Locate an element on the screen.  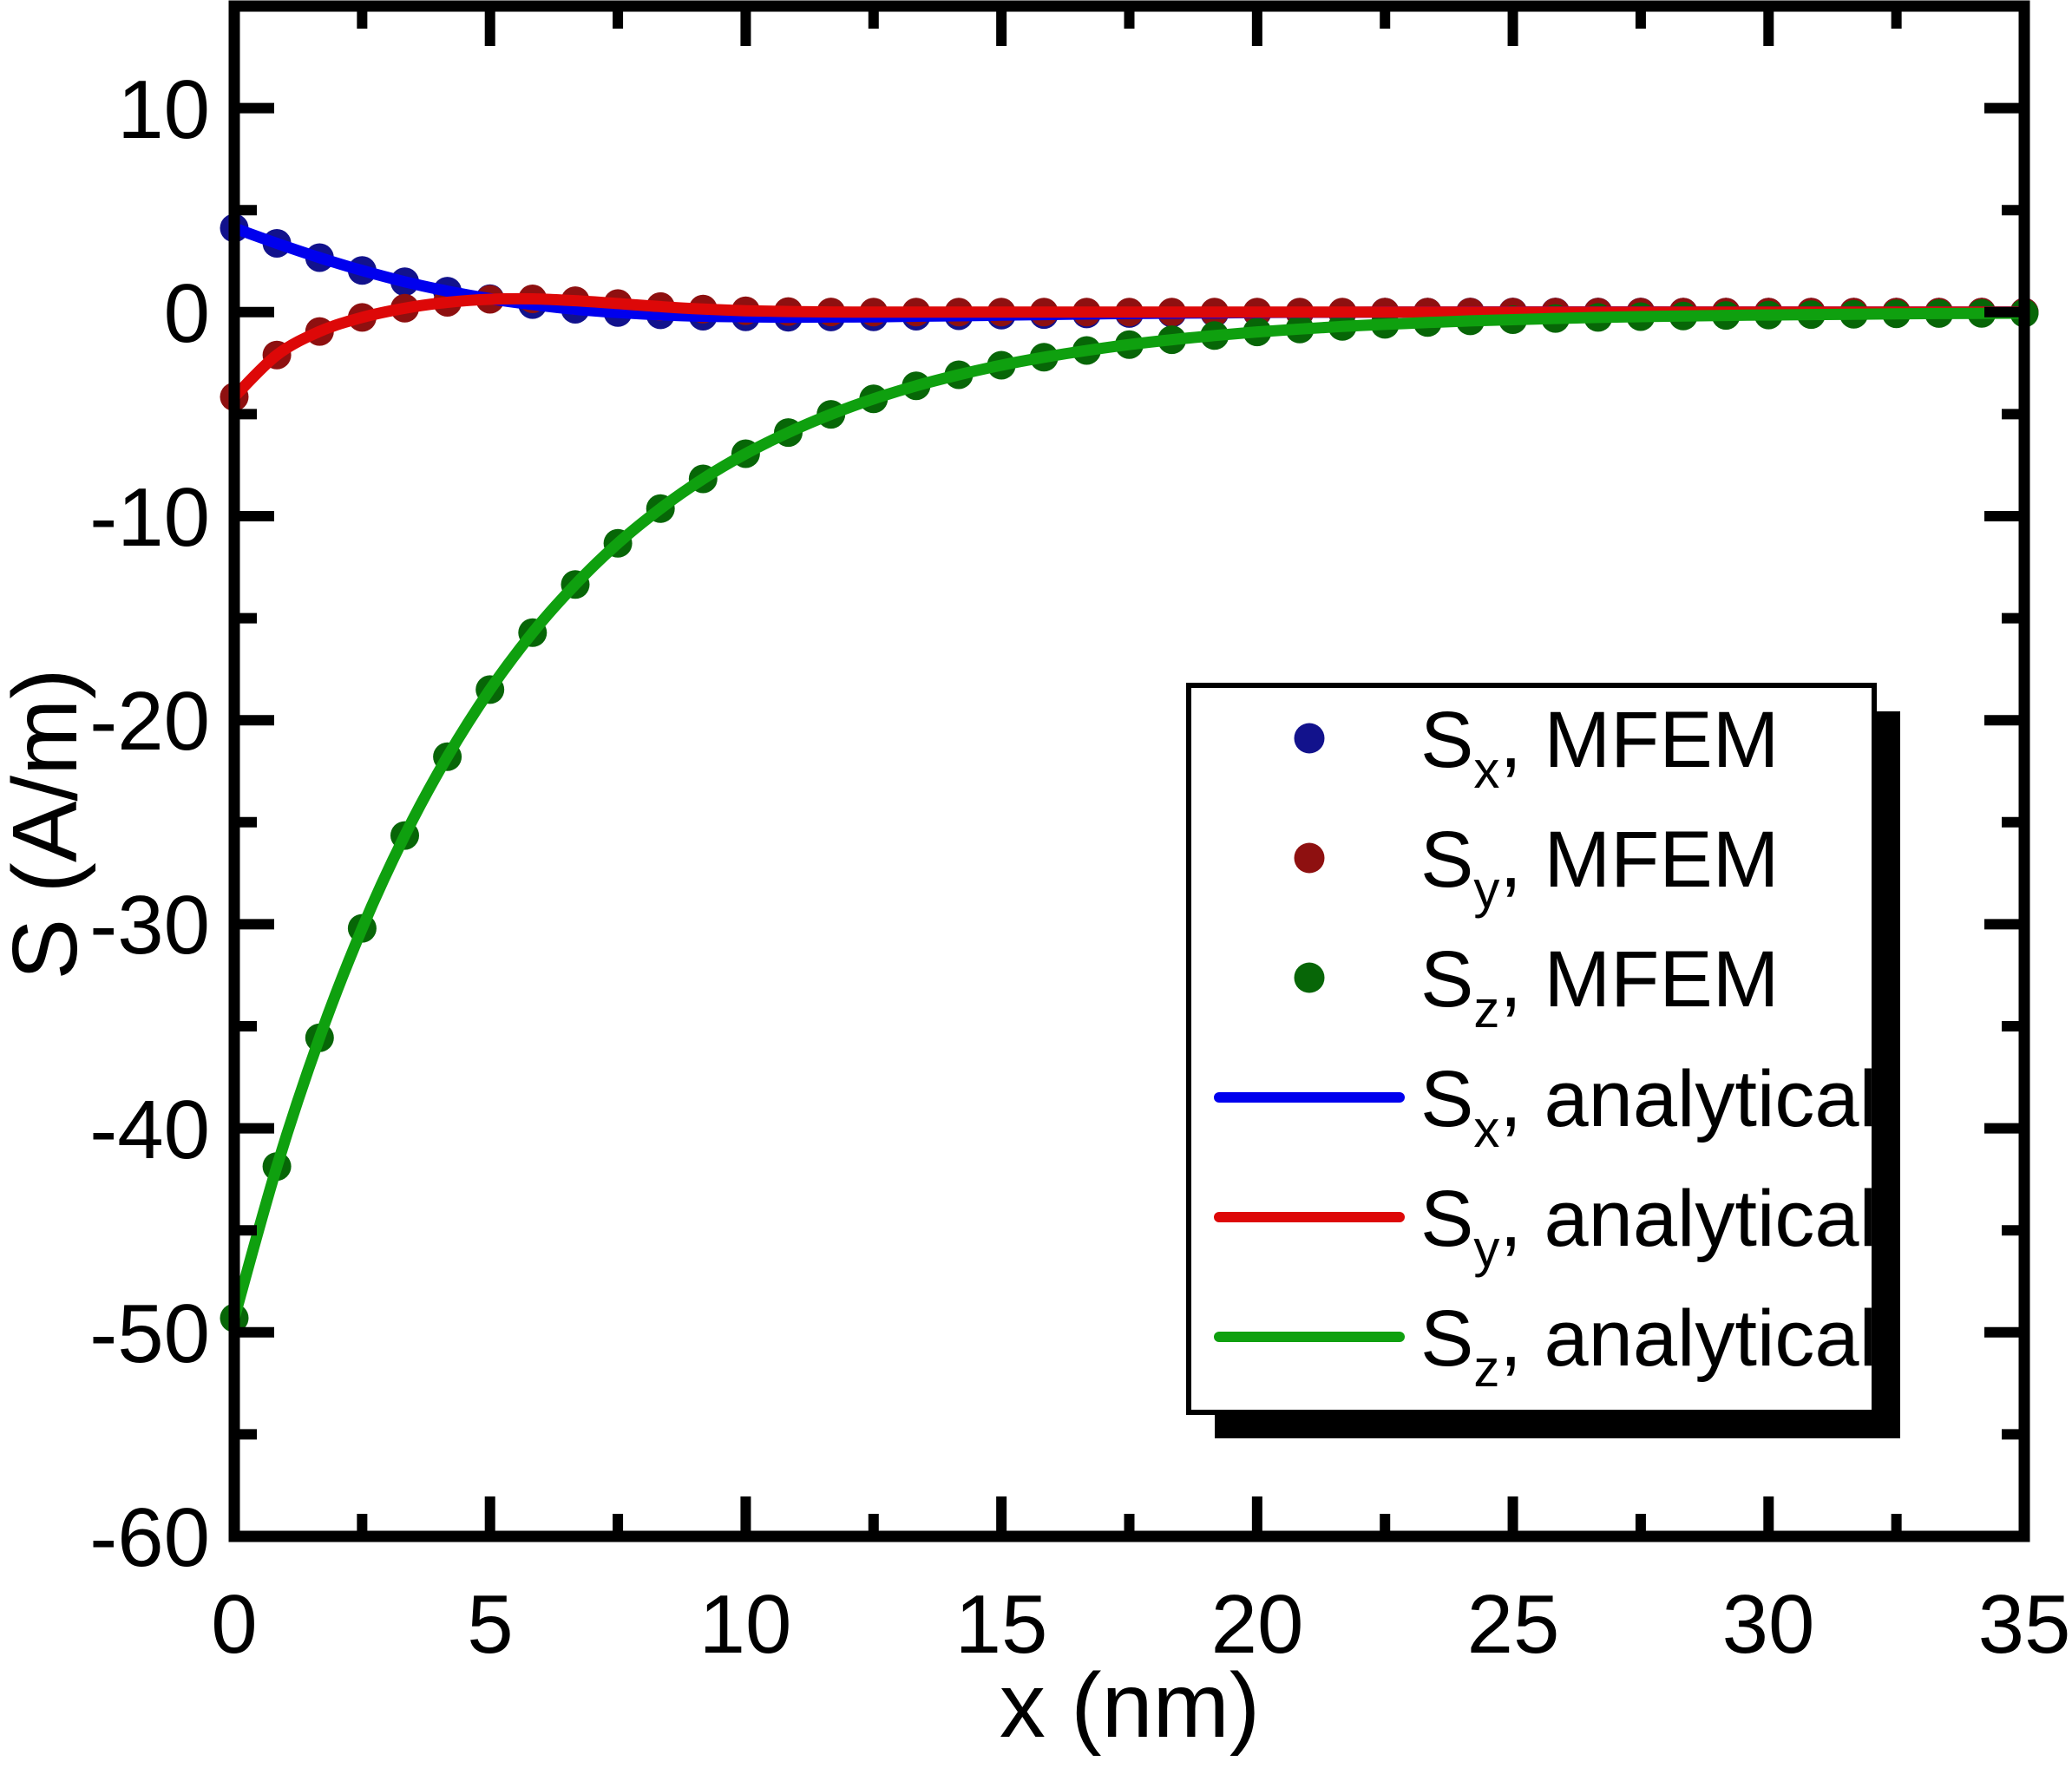
y-tick-label--40: -40 is located at coordinates (149, 1130).